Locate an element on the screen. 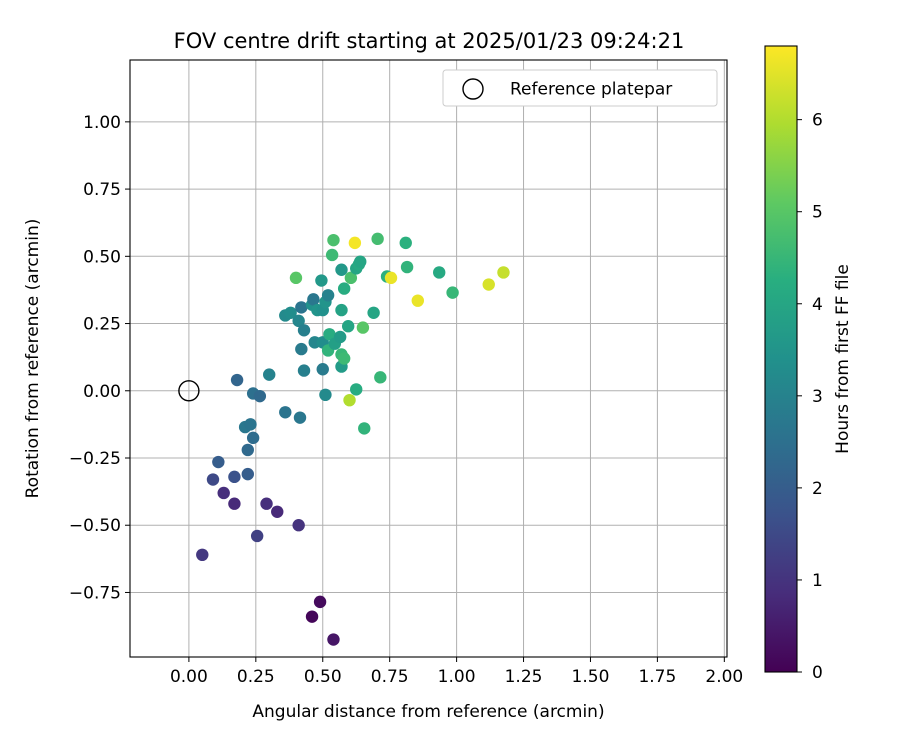  colorbar-label: Hours from first FF file is located at coordinates (843, 359).